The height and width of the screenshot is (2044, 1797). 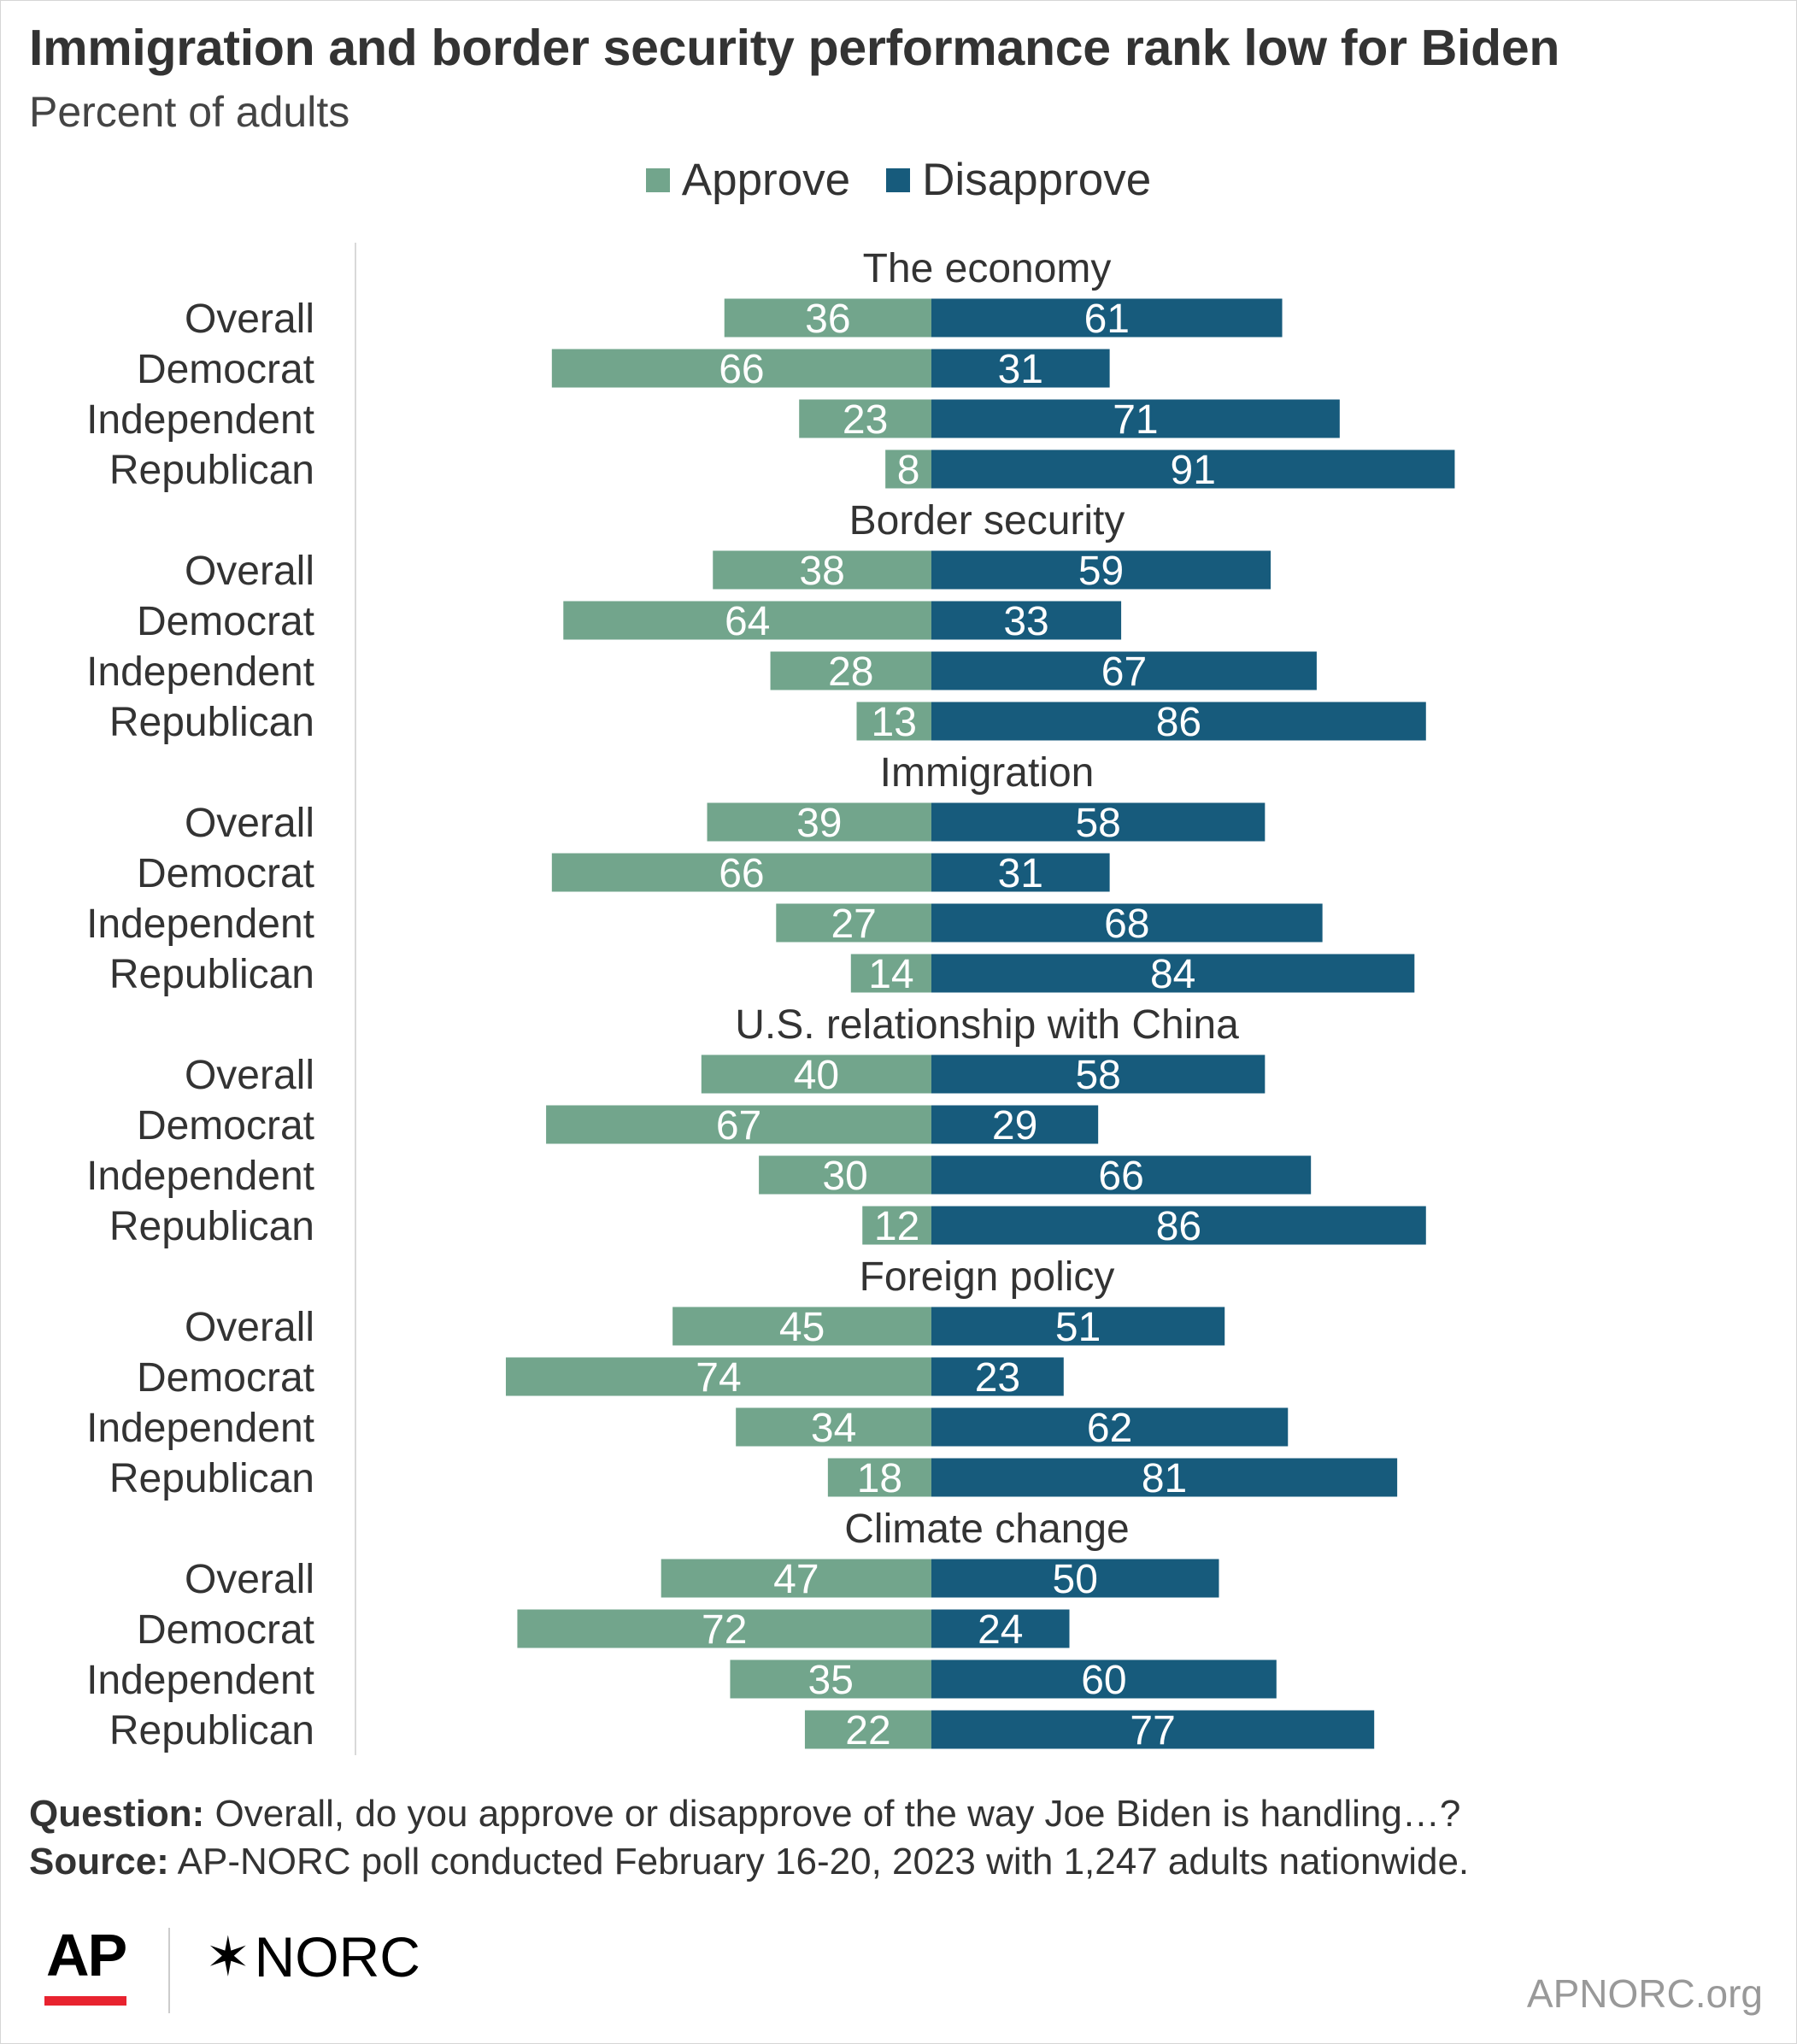 What do you see at coordinates (898, 179) in the screenshot?
I see `legend-swatch-disapprove` at bounding box center [898, 179].